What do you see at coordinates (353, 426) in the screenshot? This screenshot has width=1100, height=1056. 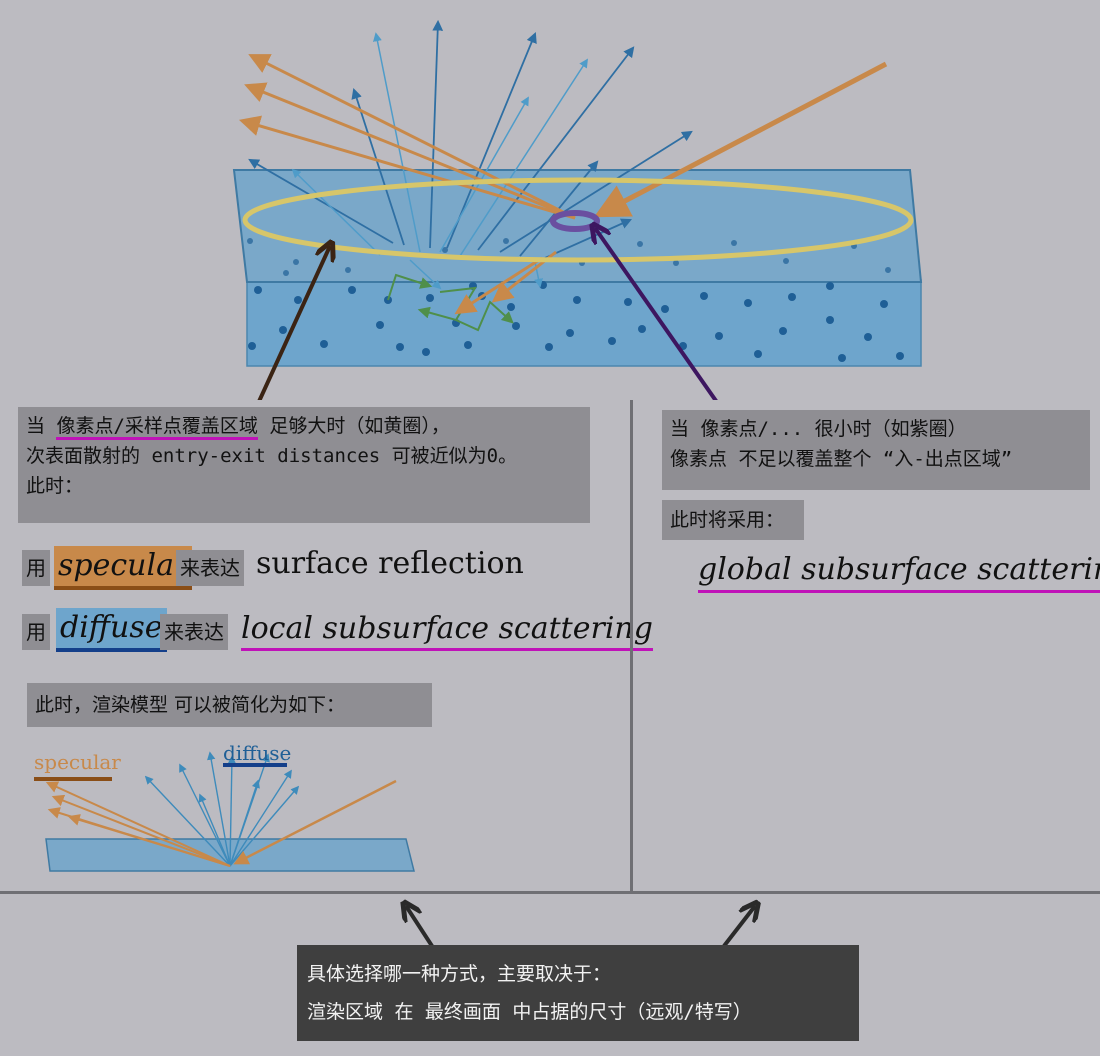 I see `line1-suffix: 足够大时（如黄圈），` at bounding box center [353, 426].